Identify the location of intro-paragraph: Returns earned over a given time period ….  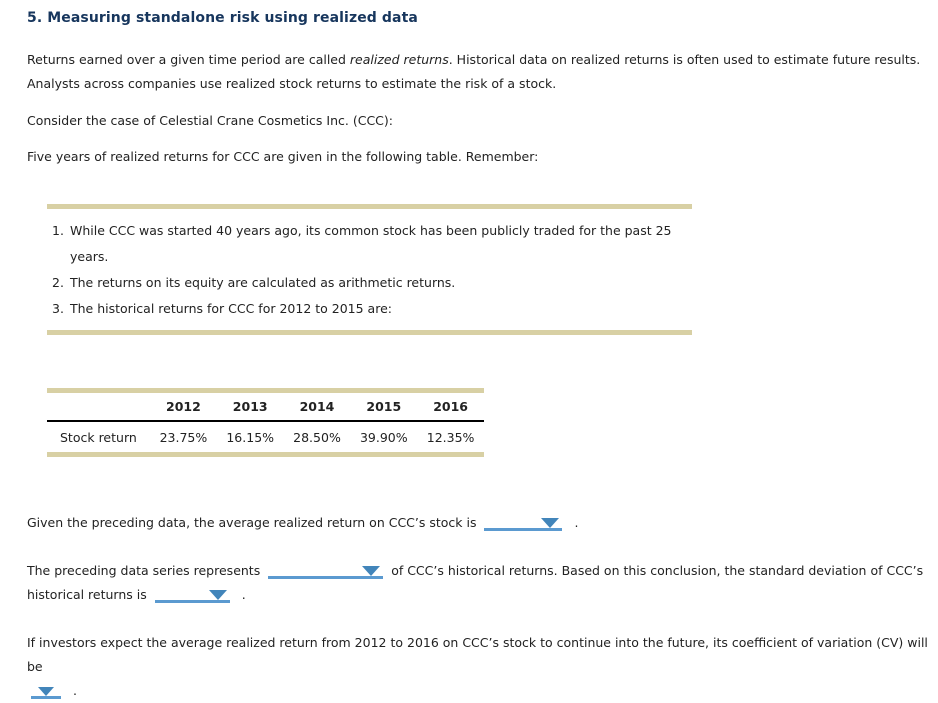
(478, 72).